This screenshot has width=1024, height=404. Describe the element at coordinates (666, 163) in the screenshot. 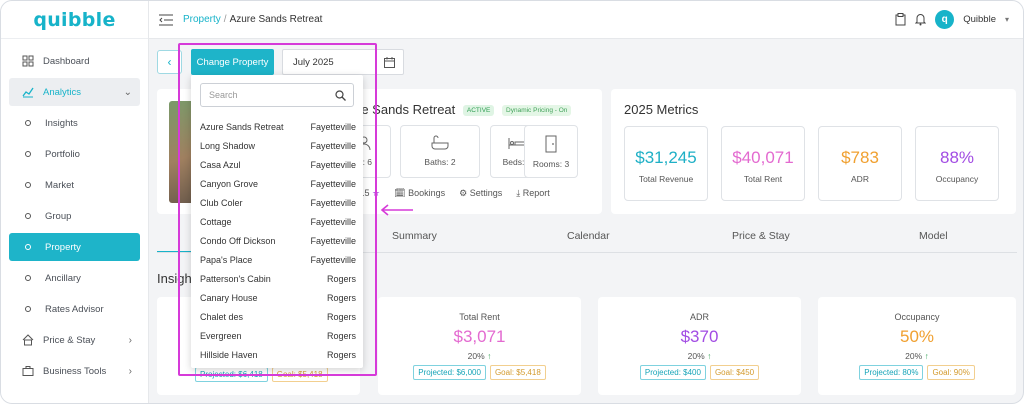

I see `metric-total-revenue: $31,245 Total Revenue` at that location.